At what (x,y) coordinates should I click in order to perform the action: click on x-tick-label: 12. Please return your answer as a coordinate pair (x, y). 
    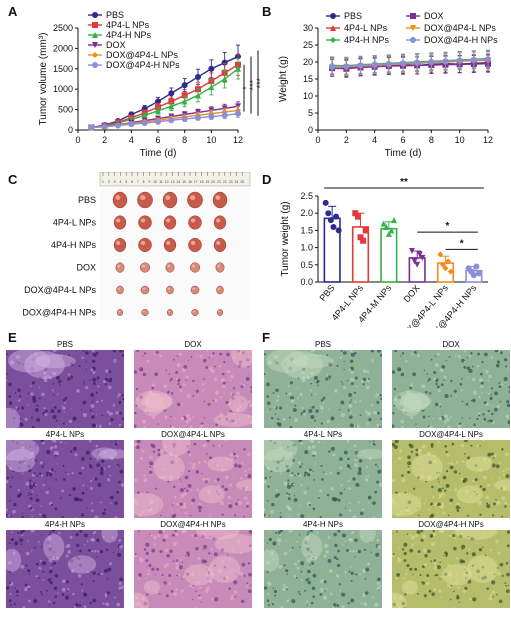
    Looking at the image, I should click on (488, 140).